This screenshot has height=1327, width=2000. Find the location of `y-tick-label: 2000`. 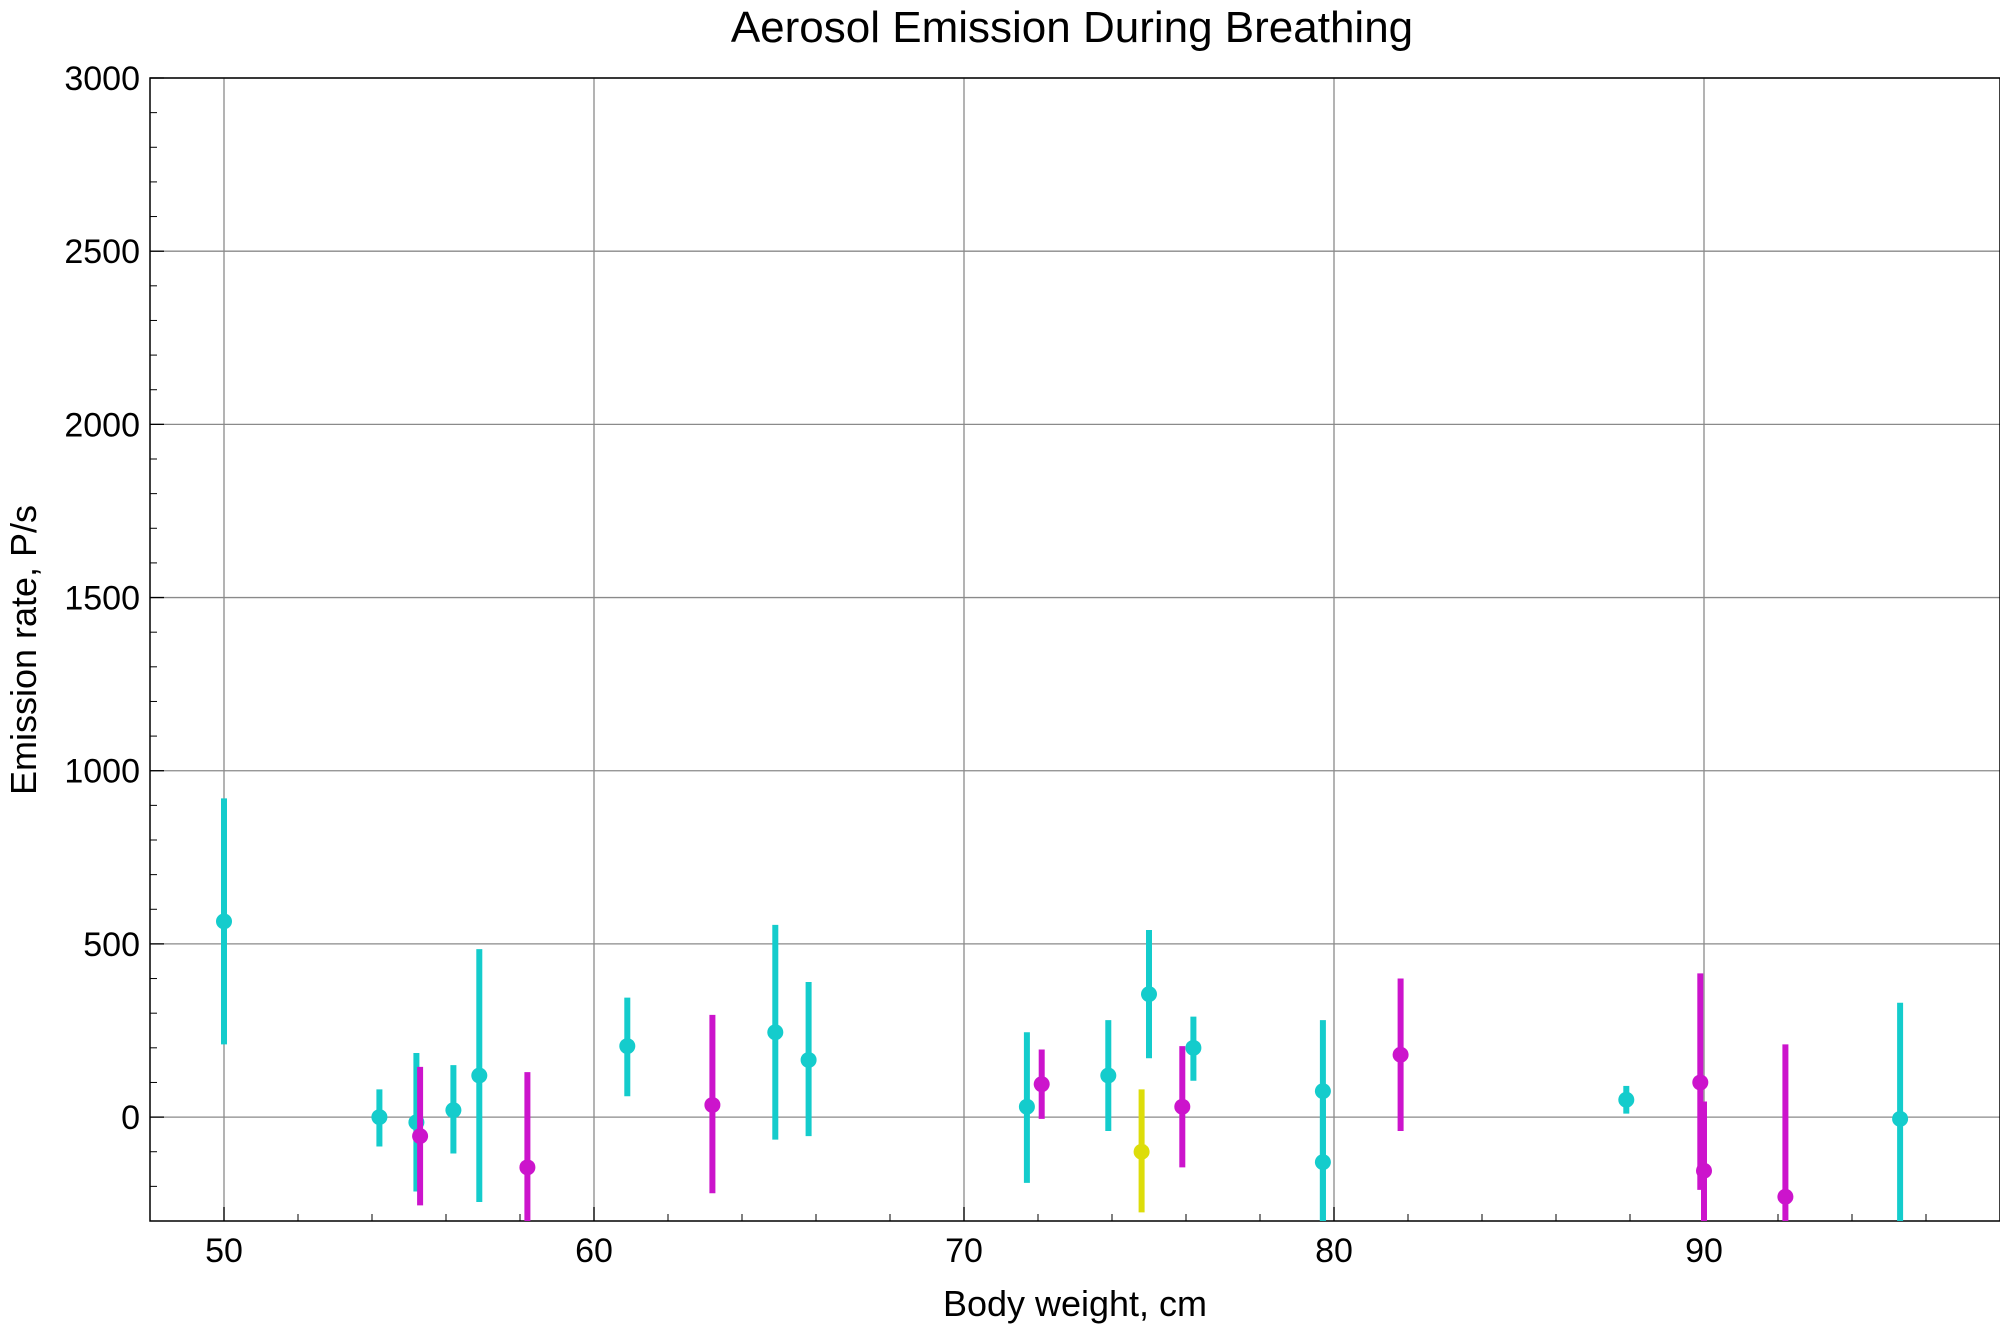

y-tick-label: 2000 is located at coordinates (102, 425).